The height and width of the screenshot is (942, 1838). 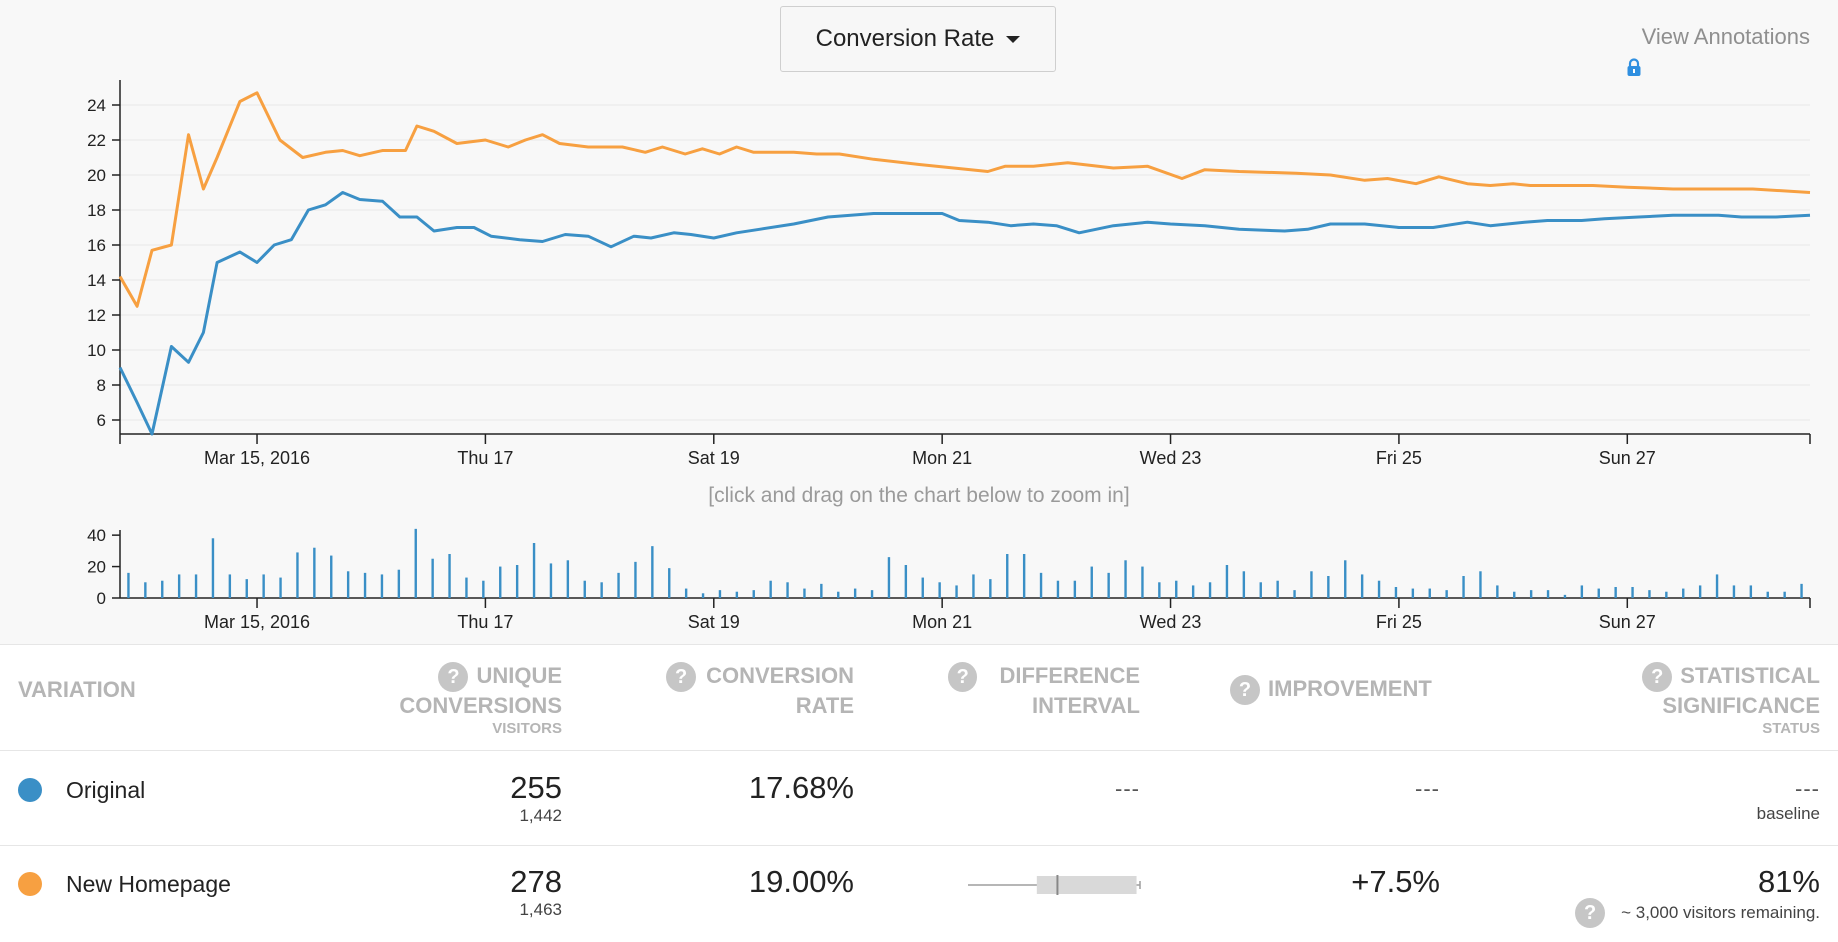 I want to click on x-tick-label: Thu 17, so click(x=485, y=622).